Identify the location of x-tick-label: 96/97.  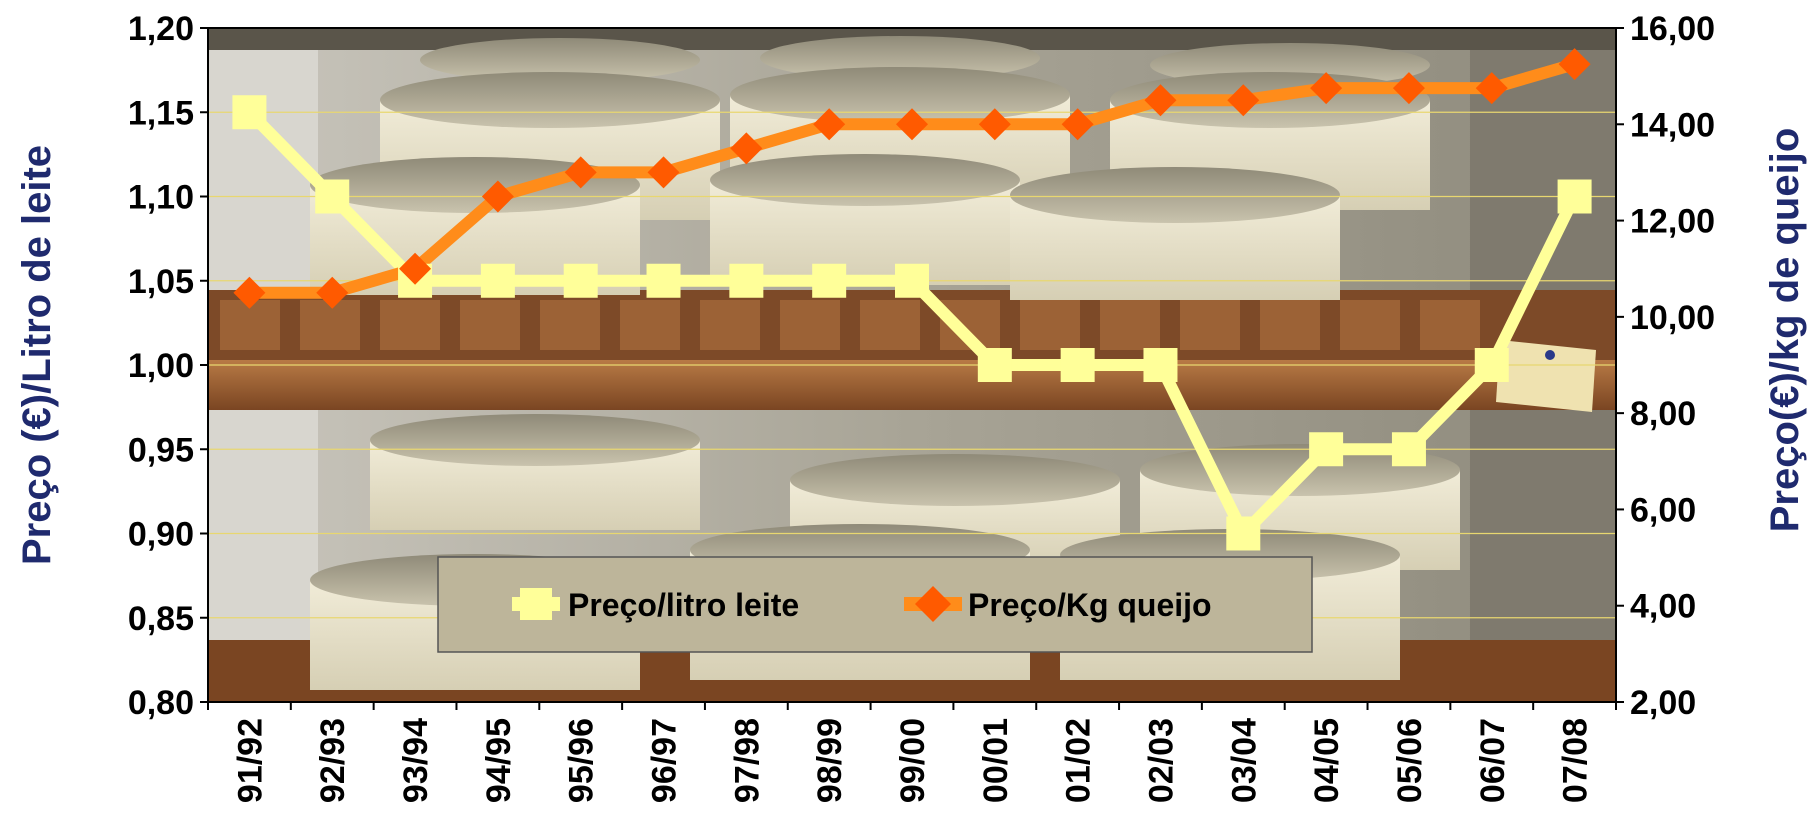
(665, 760).